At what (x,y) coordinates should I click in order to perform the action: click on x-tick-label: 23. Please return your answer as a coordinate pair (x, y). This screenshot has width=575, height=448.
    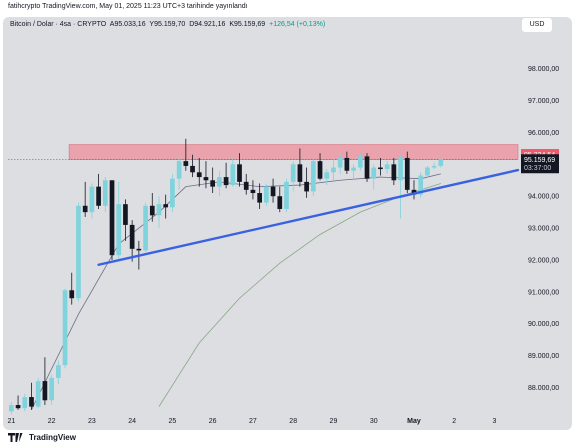
    Looking at the image, I should click on (92, 421).